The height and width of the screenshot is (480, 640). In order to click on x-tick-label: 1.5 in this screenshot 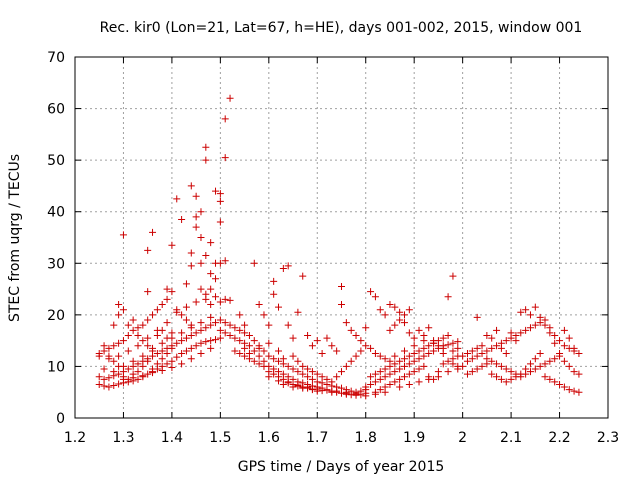, I will do `click(220, 438)`.